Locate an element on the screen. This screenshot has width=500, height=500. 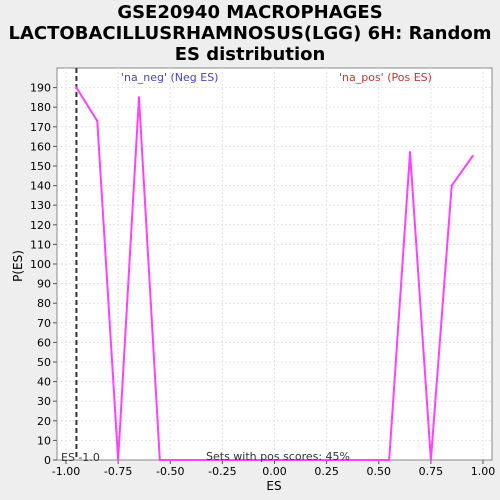
y-tick-label: 20 is located at coordinates (44, 421).